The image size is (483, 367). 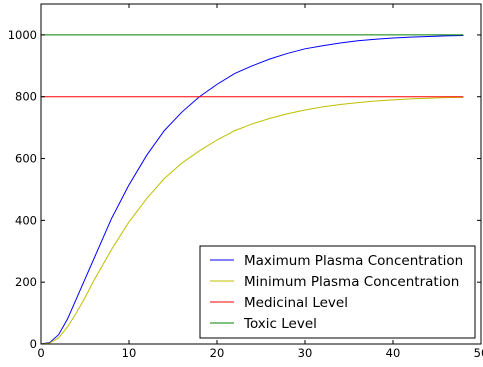 What do you see at coordinates (353, 261) in the screenshot?
I see `legend-label: Maximum Plasma Concentration` at bounding box center [353, 261].